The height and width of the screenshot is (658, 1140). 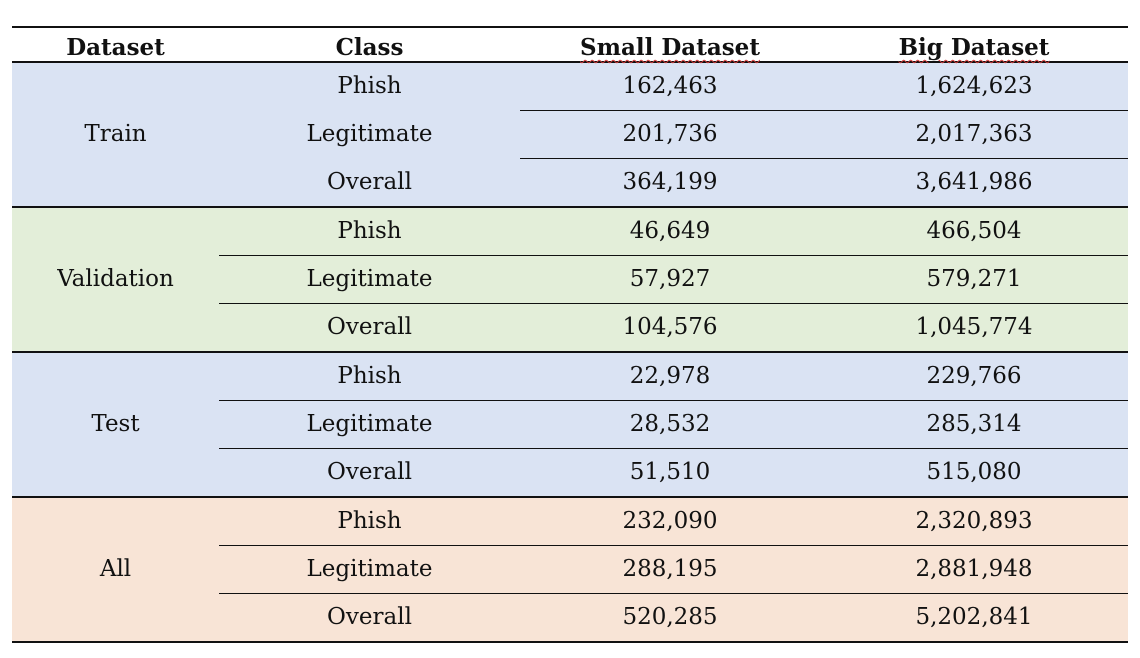 I want to click on table-row: Legitimate 201,736 2,017,363, so click(x=570, y=134).